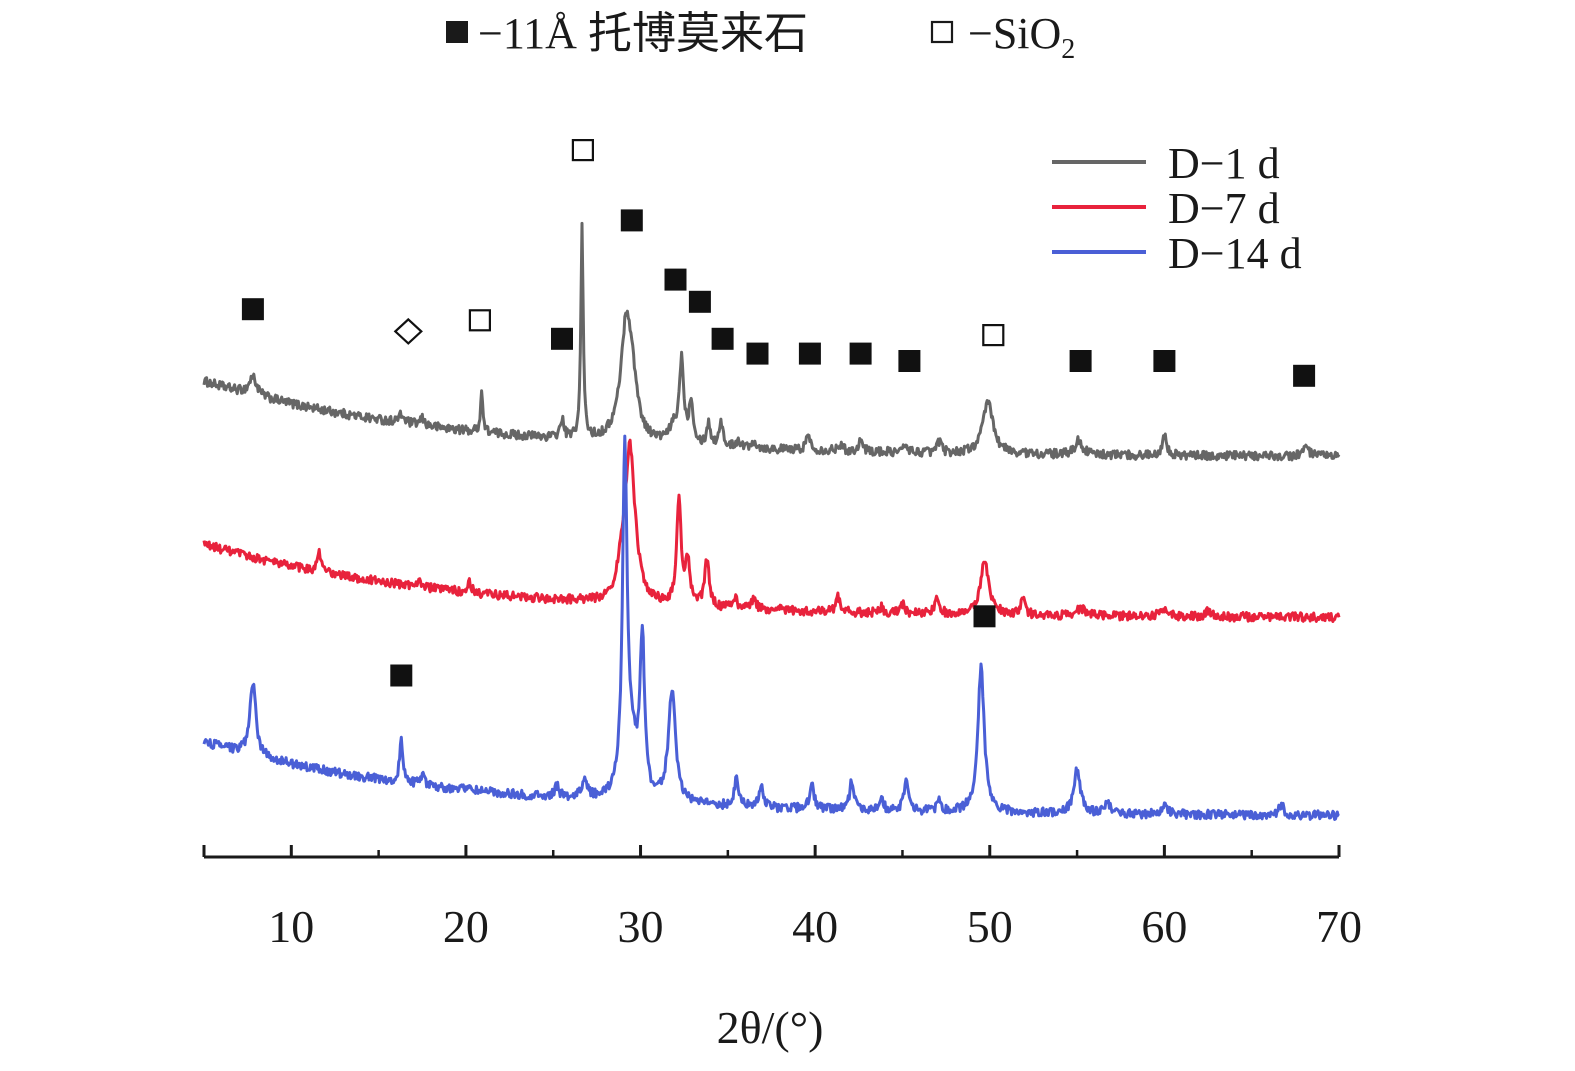 This screenshot has height=1071, width=1575. I want to click on x-axis-title: 2θ/(°), so click(770, 1027).